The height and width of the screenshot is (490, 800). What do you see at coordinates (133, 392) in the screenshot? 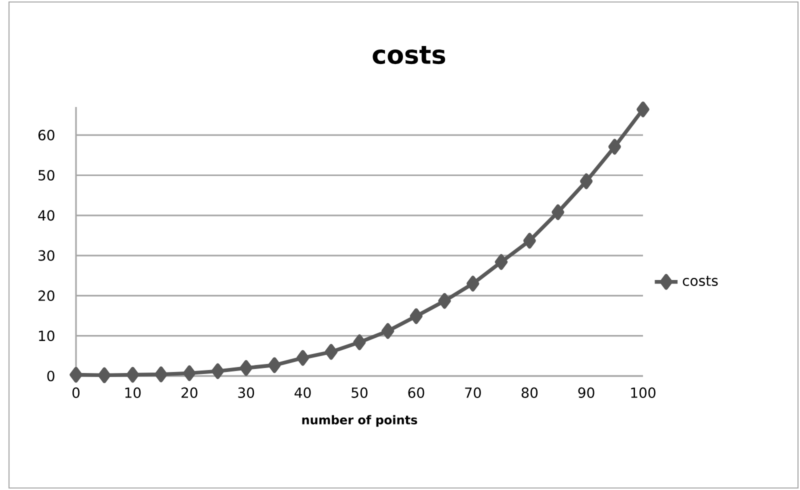
I see `x-tick-label: 10` at bounding box center [133, 392].